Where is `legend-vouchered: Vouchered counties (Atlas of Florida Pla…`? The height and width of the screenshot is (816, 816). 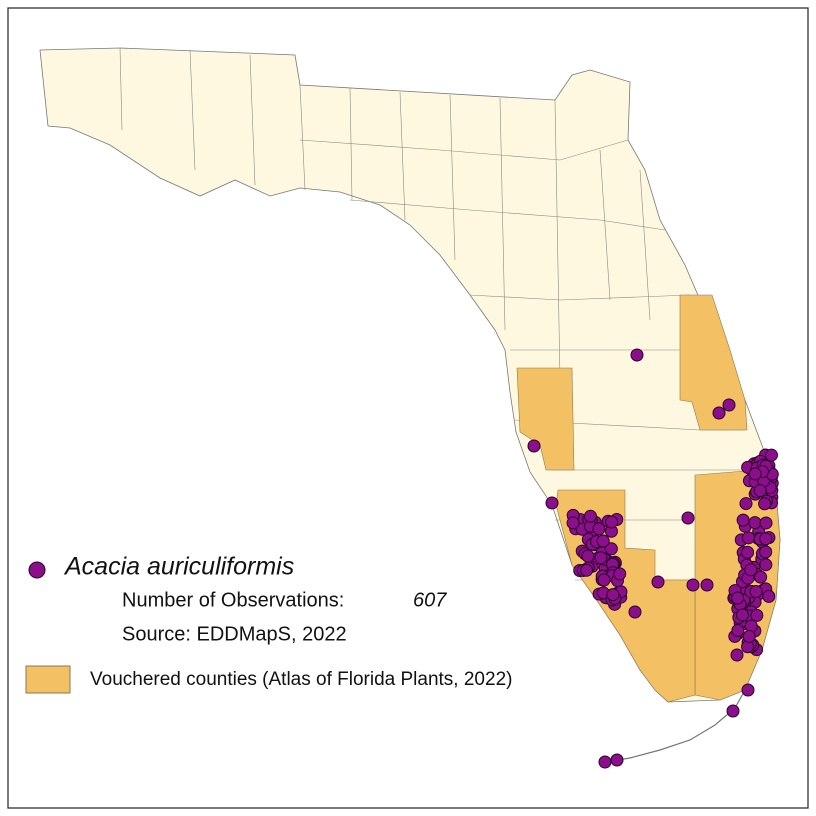
legend-vouchered: Vouchered counties (Atlas of Florida Pla… is located at coordinates (301, 679).